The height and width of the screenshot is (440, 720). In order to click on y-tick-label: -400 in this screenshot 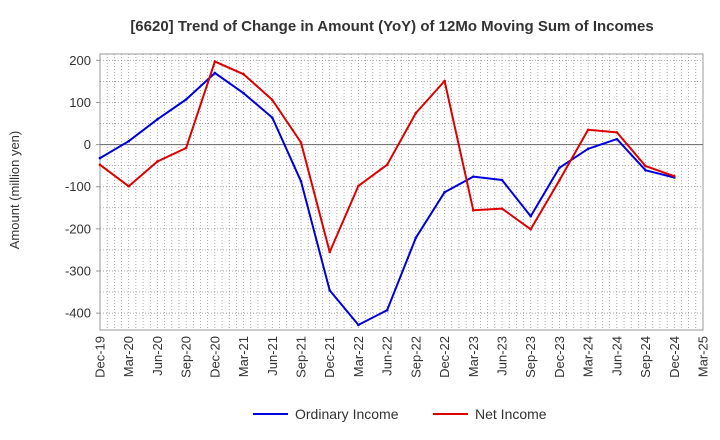, I will do `click(78, 313)`.